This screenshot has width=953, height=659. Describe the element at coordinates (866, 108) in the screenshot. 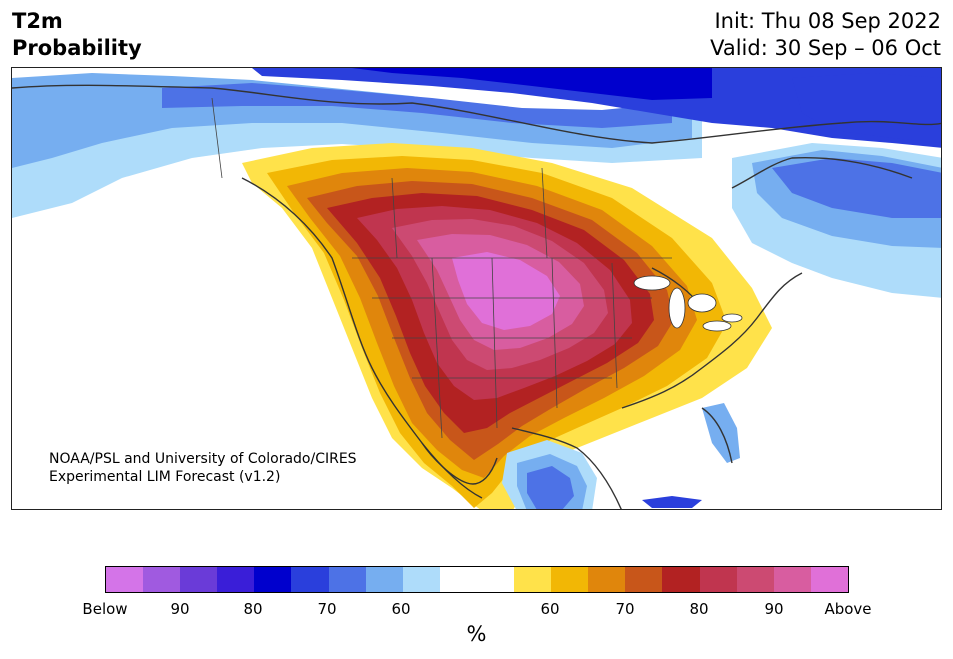

I see `below-region-greenland` at that location.